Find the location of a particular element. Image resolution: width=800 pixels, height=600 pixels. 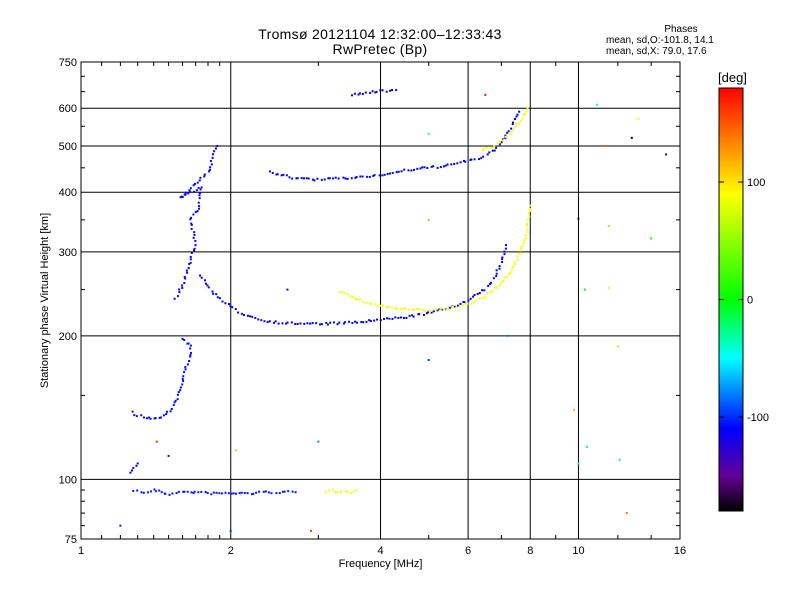

series-f2-o is located at coordinates (353, 285).